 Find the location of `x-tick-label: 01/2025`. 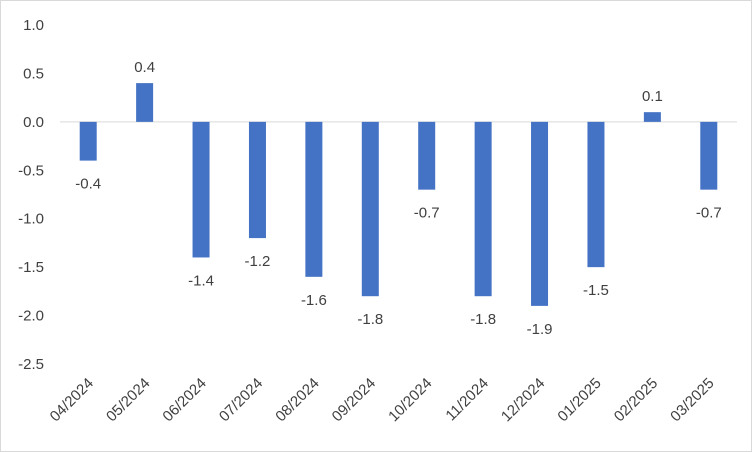

x-tick-label: 01/2025 is located at coordinates (579, 400).